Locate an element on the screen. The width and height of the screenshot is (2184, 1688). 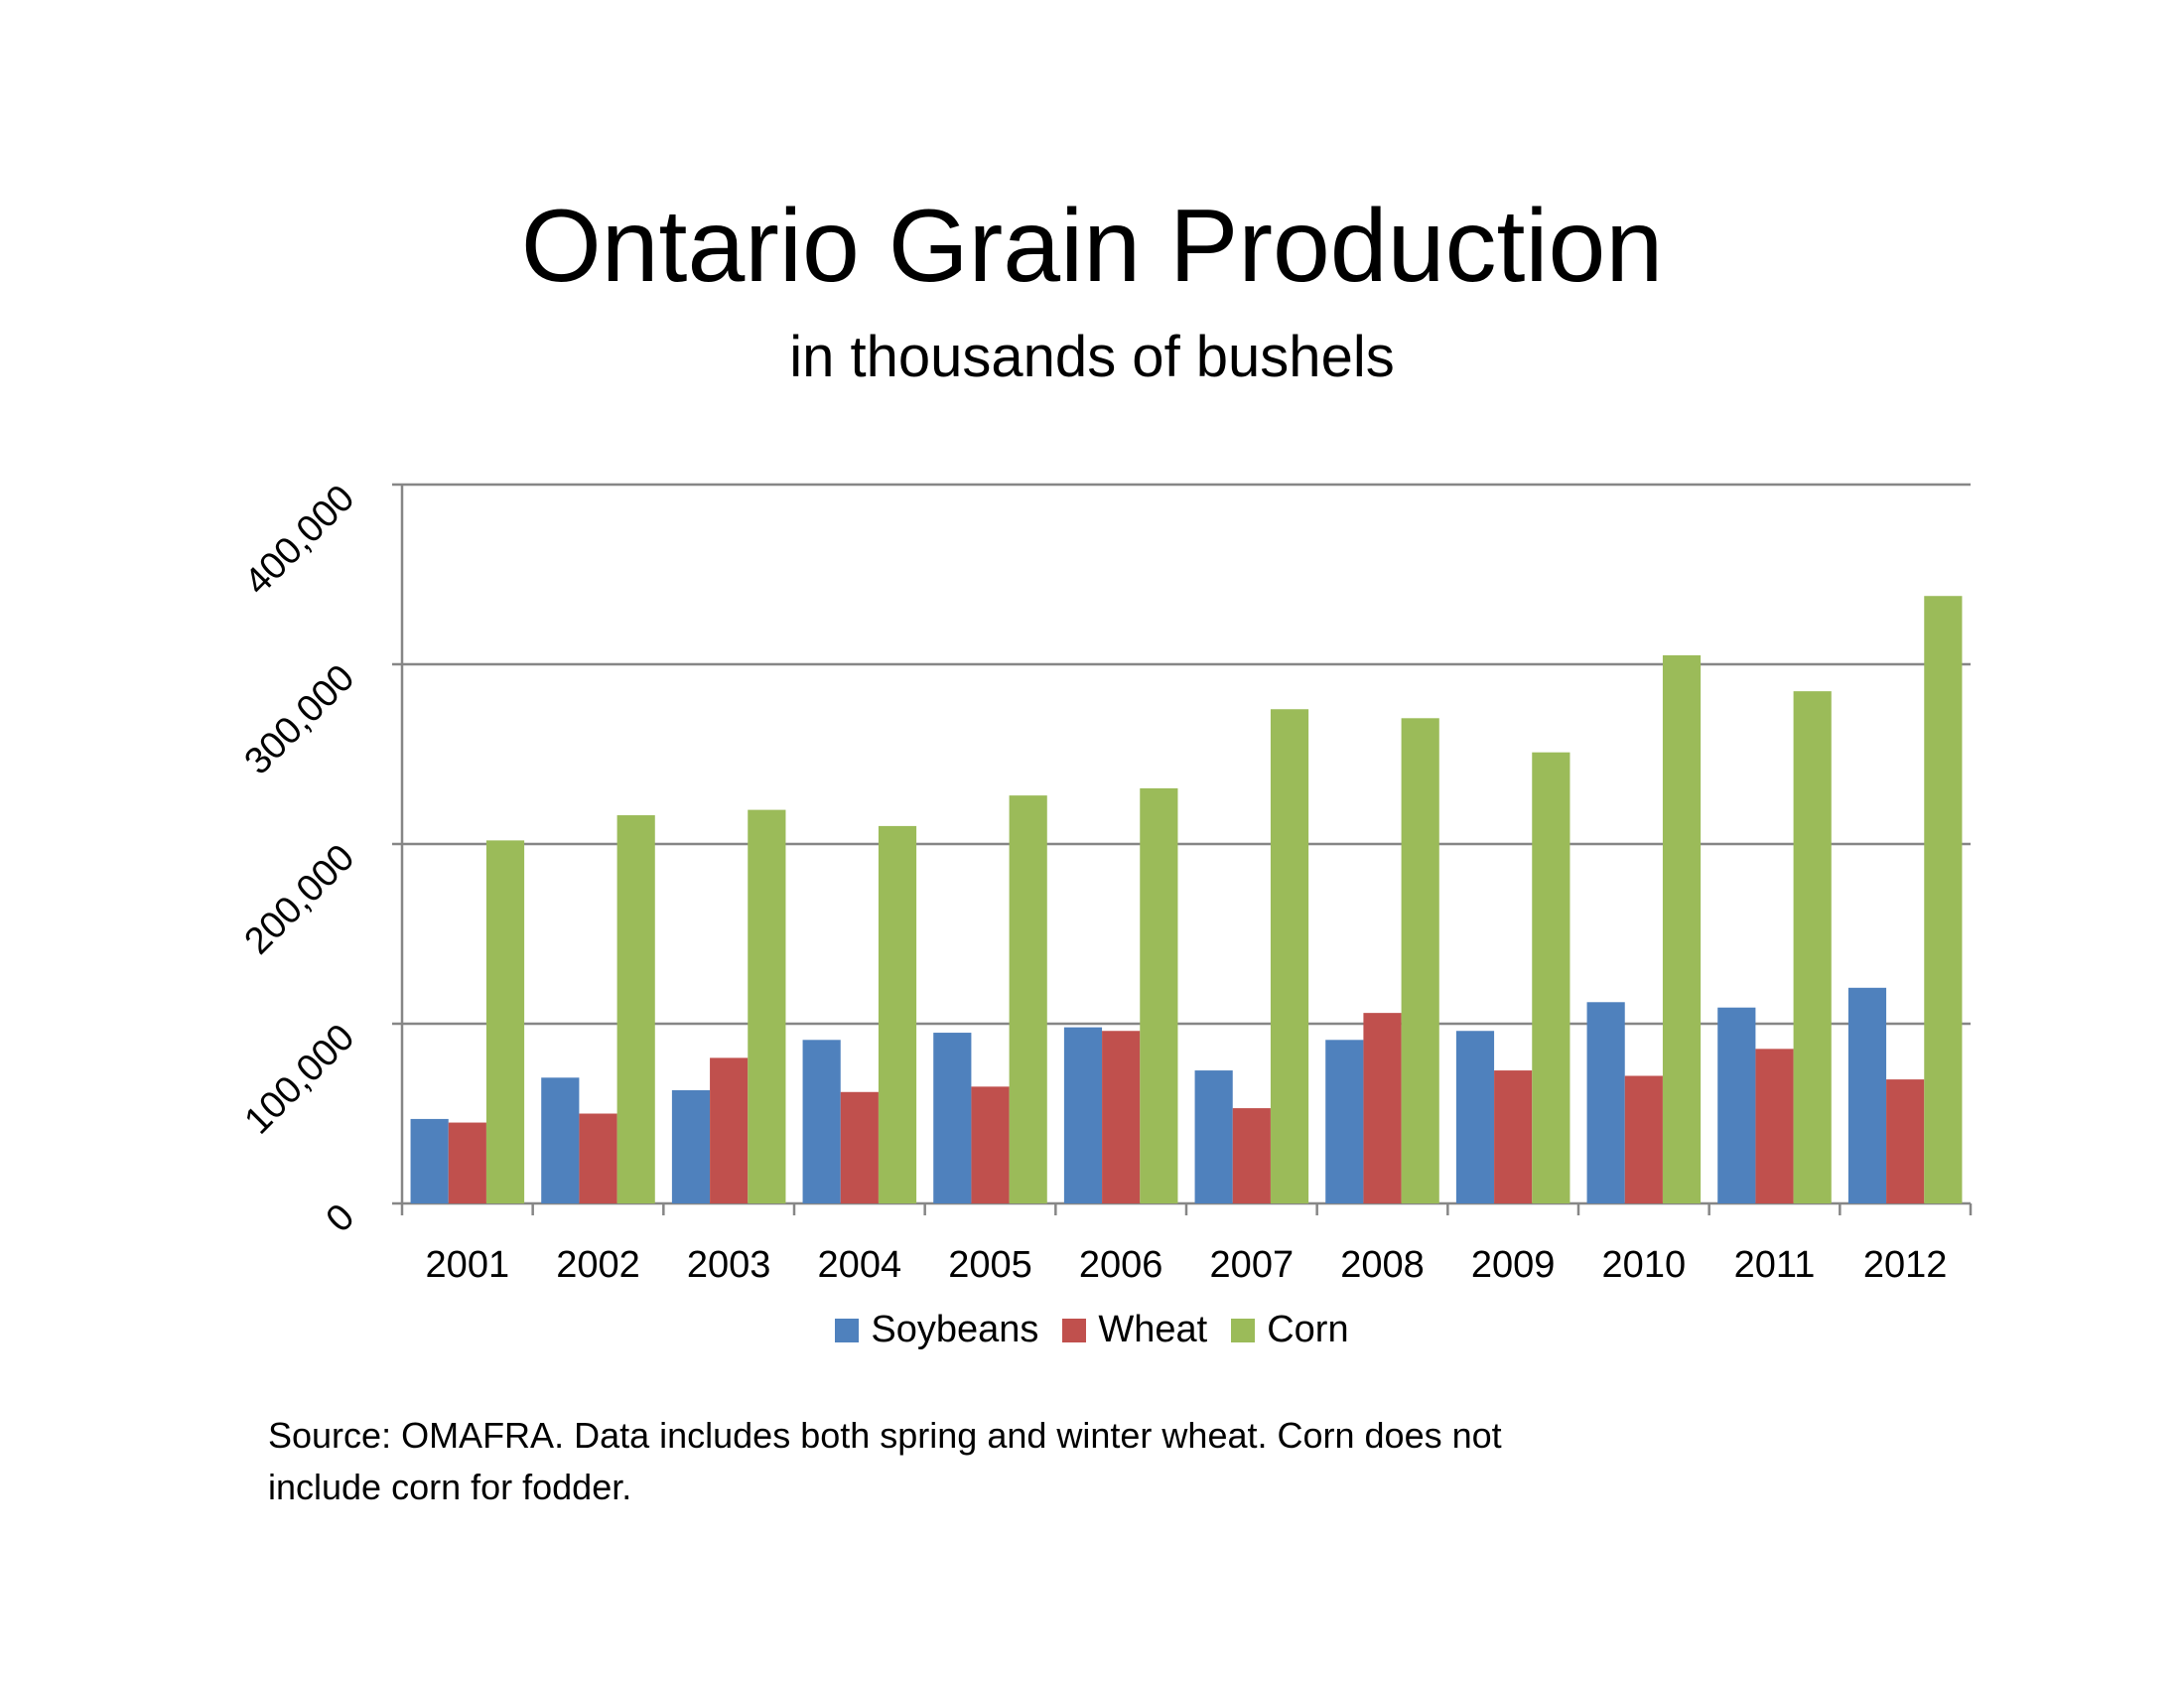
chart-legend: Soybeans Wheat Corn is located at coordinates (1092, 1330).